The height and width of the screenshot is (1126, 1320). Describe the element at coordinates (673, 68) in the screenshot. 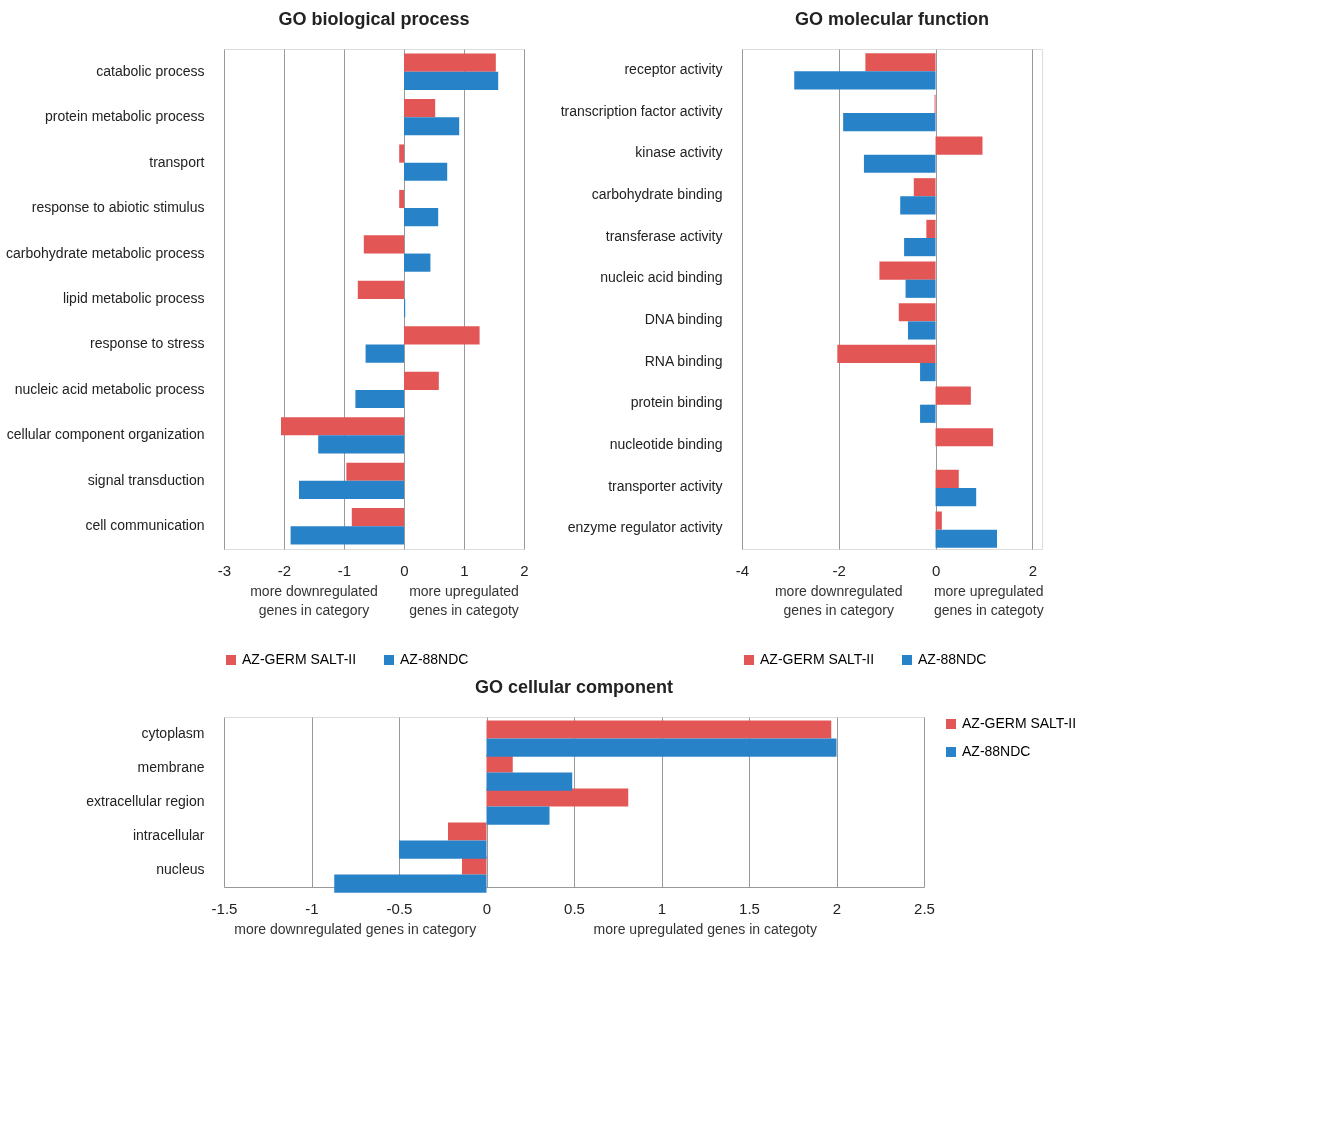

I see `y-tick-label: receptor activity` at that location.